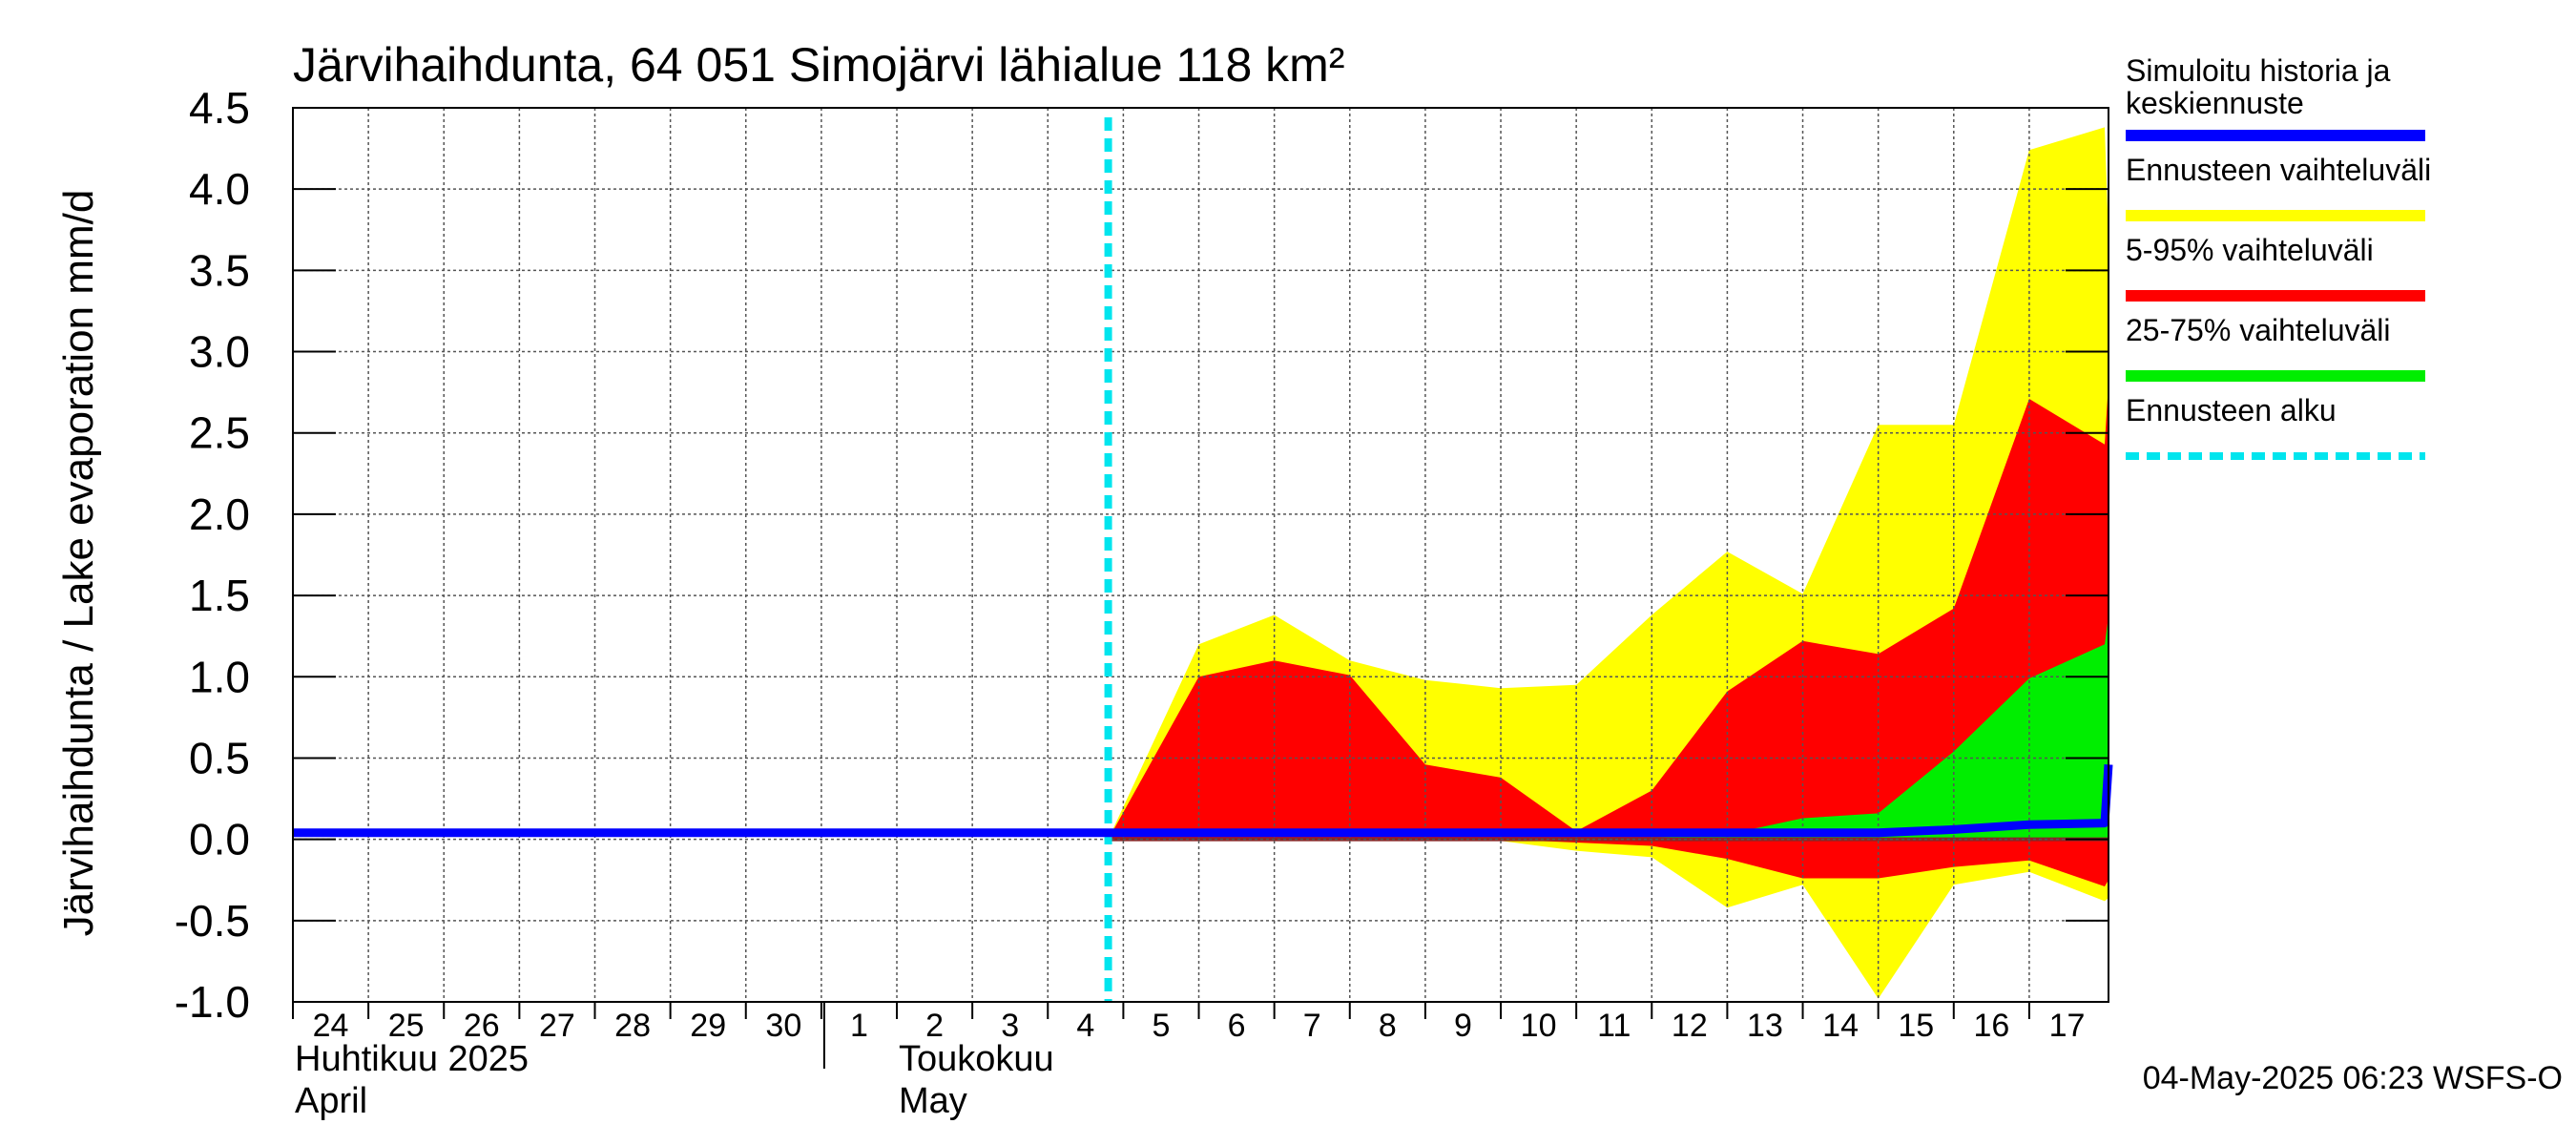 This screenshot has height=1145, width=2576. What do you see at coordinates (2258, 330) in the screenshot?
I see `legend-label: 25-75% vaihteluväli` at bounding box center [2258, 330].